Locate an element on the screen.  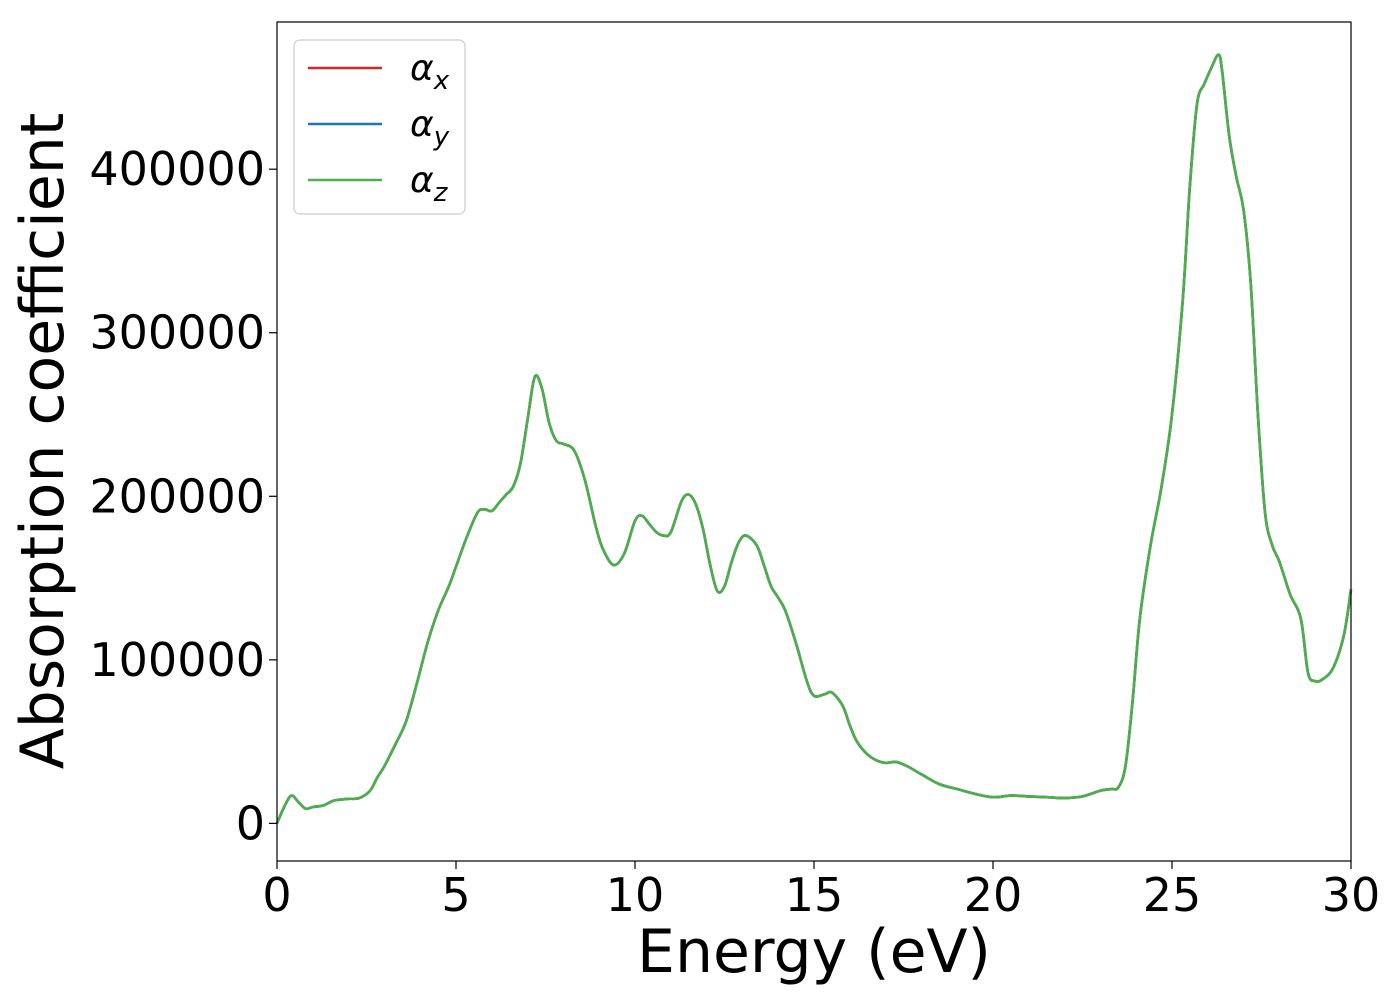
x-tick-label: 0 is located at coordinates (276, 895).